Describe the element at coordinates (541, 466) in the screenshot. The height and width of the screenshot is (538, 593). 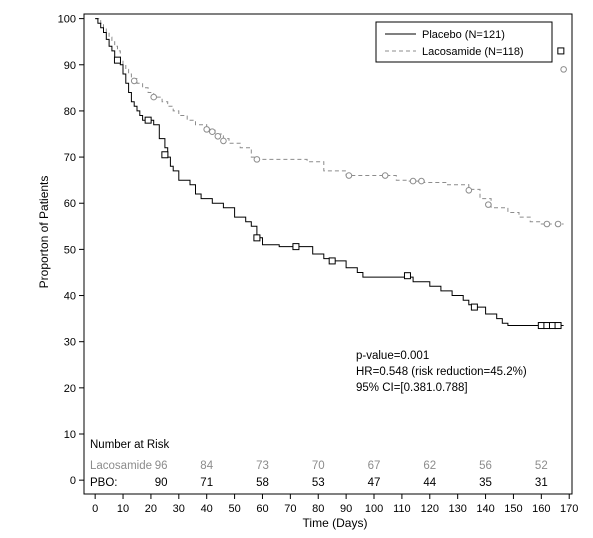
I see `risk-count-cell: 52` at that location.